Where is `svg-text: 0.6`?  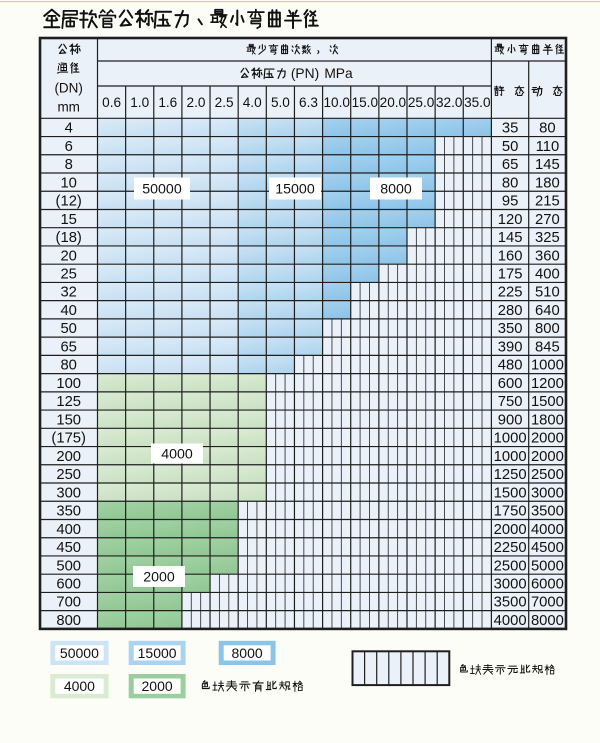
svg-text: 0.6 is located at coordinates (111, 102).